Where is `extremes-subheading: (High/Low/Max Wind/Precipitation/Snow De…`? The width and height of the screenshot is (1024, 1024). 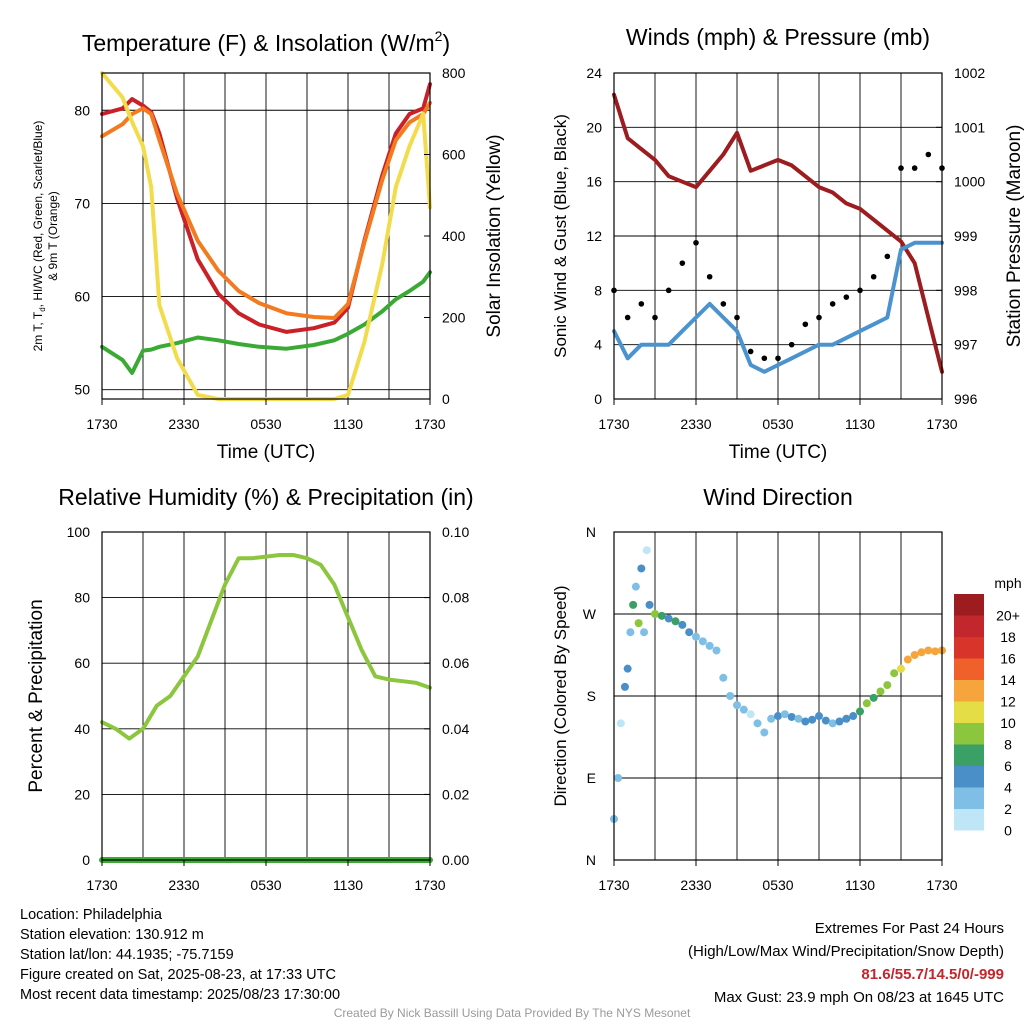 extremes-subheading: (High/Low/Max Wind/Precipitation/Snow De… is located at coordinates (846, 951).